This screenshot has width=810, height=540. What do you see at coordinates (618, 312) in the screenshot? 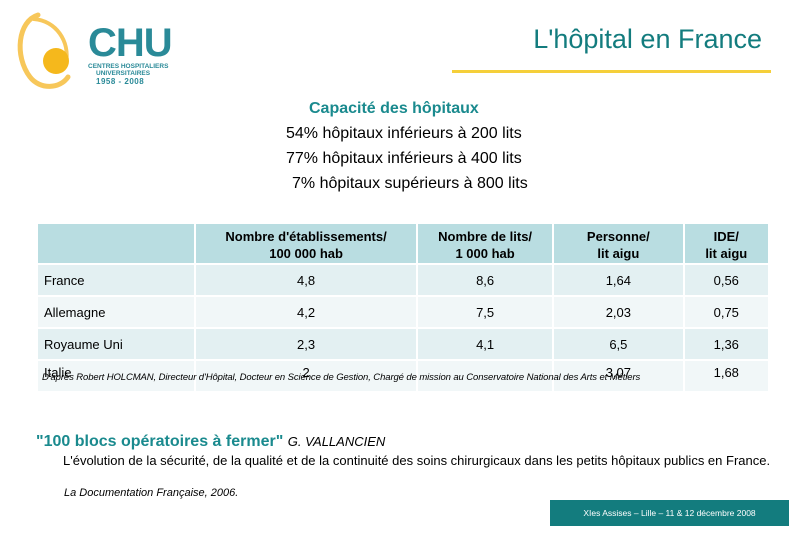
I see `cell-personne: 2,03` at bounding box center [618, 312].